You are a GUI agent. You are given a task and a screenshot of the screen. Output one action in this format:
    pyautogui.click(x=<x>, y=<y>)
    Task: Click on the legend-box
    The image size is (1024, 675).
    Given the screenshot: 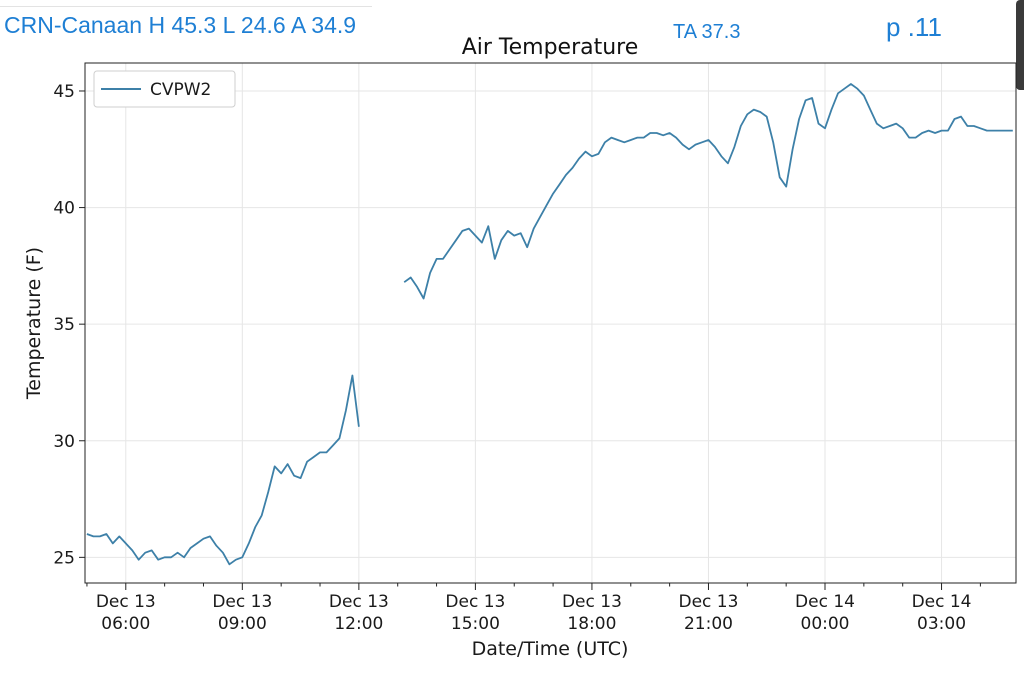 What is the action you would take?
    pyautogui.click(x=164, y=89)
    